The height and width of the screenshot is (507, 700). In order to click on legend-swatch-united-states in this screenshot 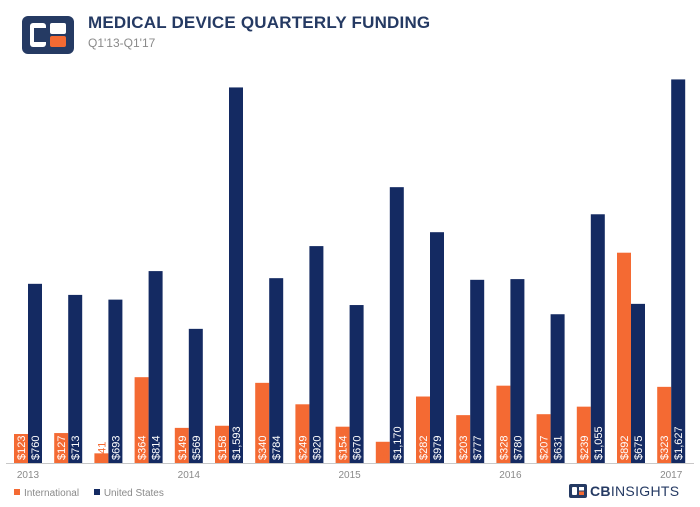, I will do `click(96, 492)`.